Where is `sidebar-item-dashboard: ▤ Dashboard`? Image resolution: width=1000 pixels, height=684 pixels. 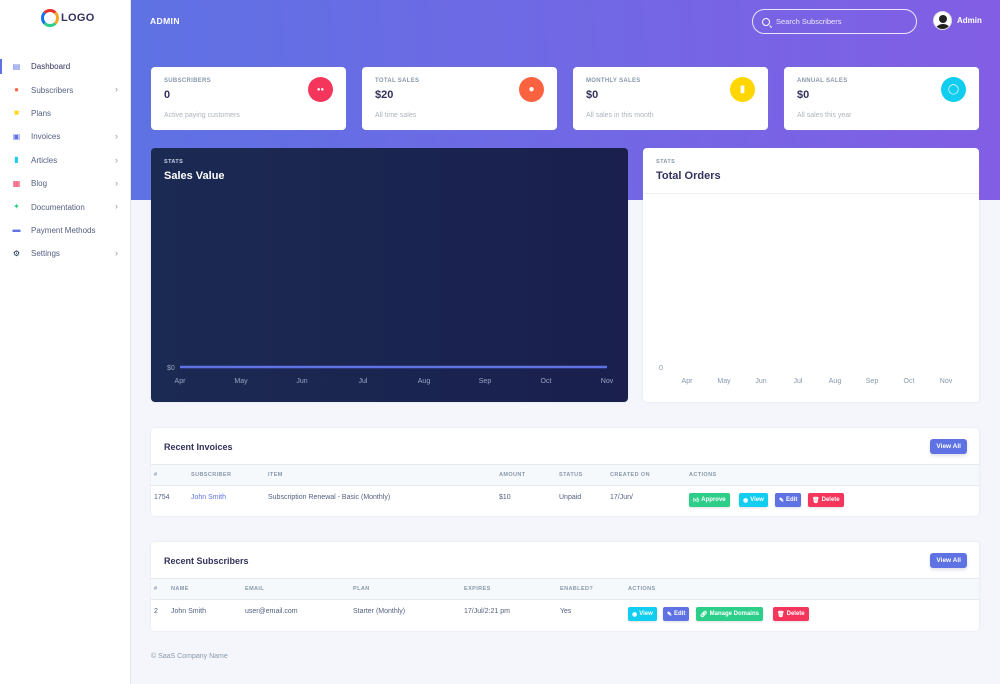 sidebar-item-dashboard: ▤ Dashboard is located at coordinates (65, 66).